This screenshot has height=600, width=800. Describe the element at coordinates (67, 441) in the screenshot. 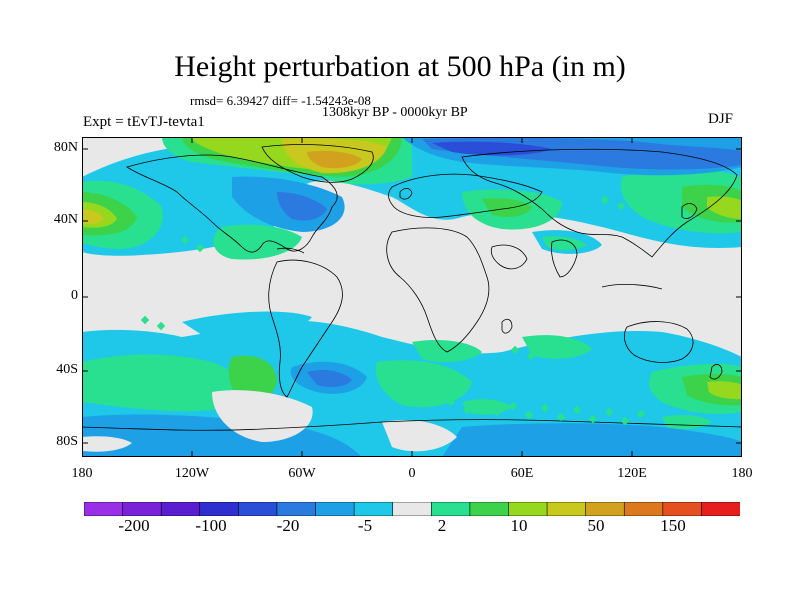

I see `lat-label-80s: 80S` at that location.